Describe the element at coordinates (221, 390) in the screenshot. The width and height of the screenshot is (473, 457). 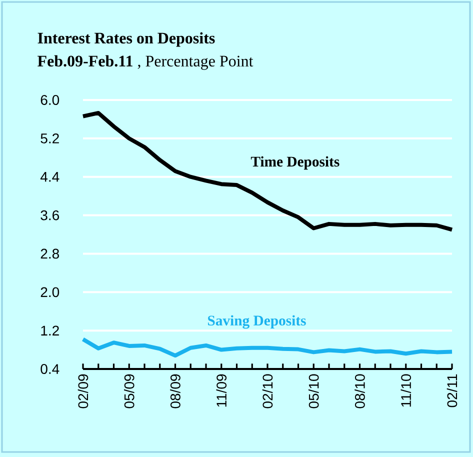
I see `x-tick-label: 11/09` at that location.